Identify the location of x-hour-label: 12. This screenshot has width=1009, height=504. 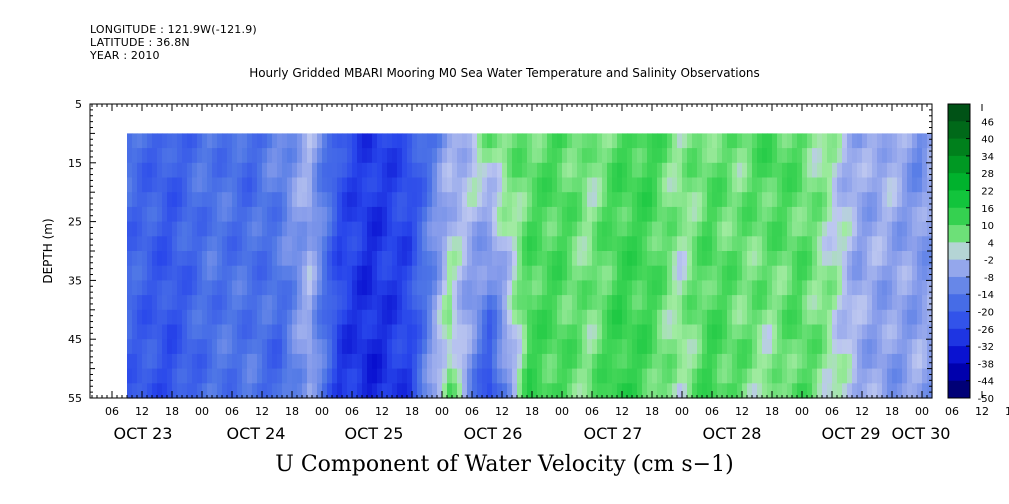
(982, 411).